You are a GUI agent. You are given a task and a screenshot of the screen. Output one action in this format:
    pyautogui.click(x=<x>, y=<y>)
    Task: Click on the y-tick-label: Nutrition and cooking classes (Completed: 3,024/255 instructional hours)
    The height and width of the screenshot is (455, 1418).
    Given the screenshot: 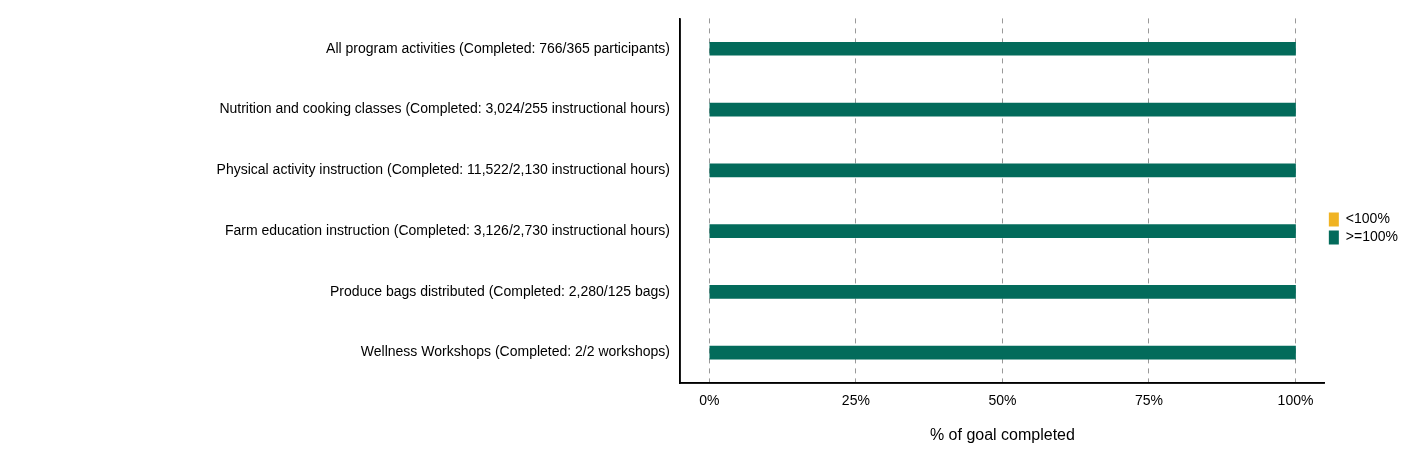 What is the action you would take?
    pyautogui.click(x=444, y=108)
    